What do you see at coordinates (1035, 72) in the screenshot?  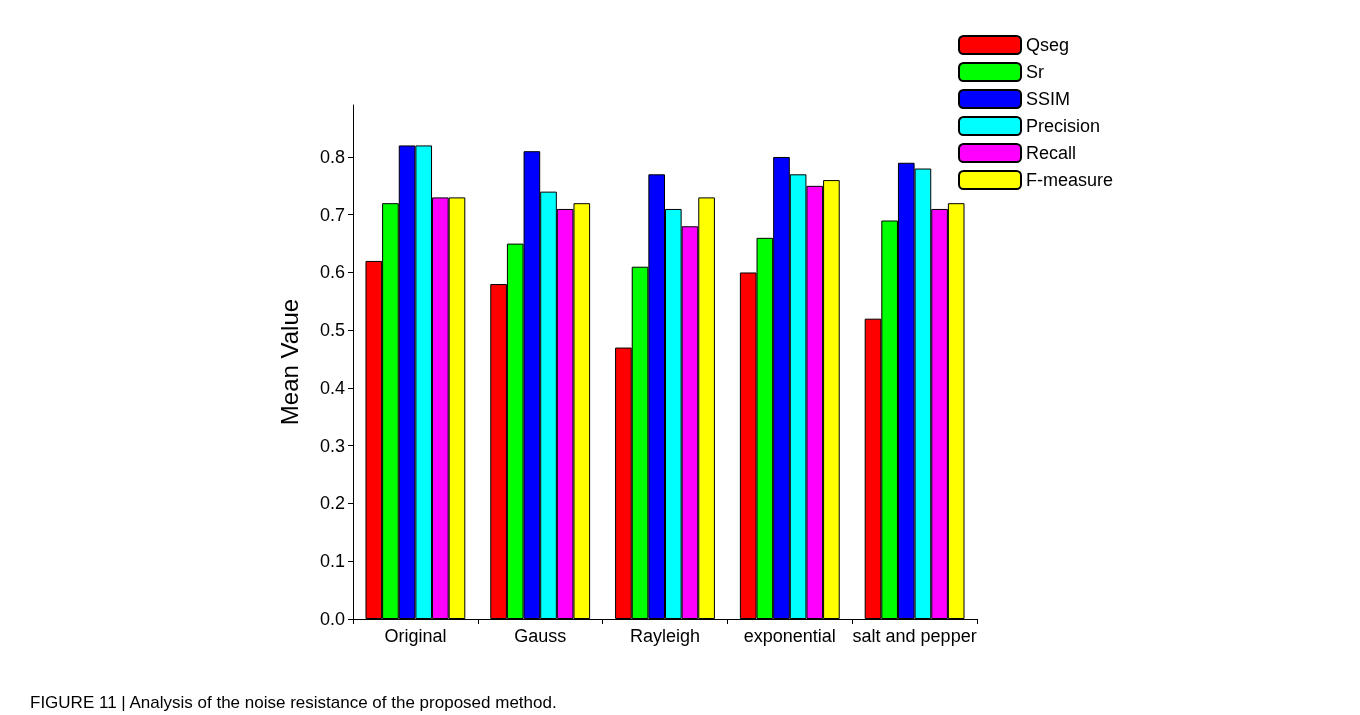 I see `legend-label: Sr` at bounding box center [1035, 72].